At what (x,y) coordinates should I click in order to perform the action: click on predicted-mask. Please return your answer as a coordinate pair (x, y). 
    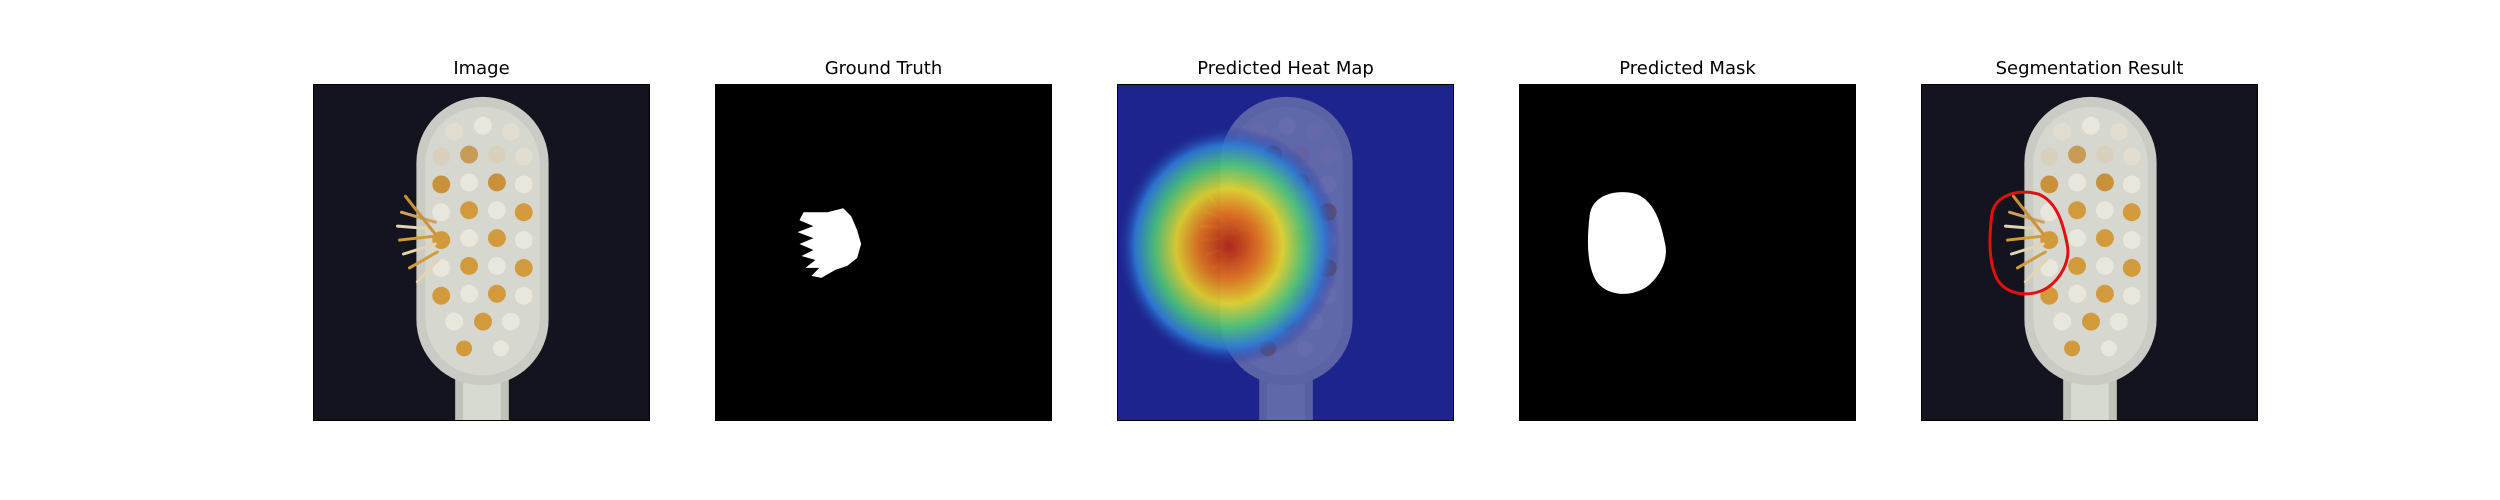
    Looking at the image, I should click on (1687, 252).